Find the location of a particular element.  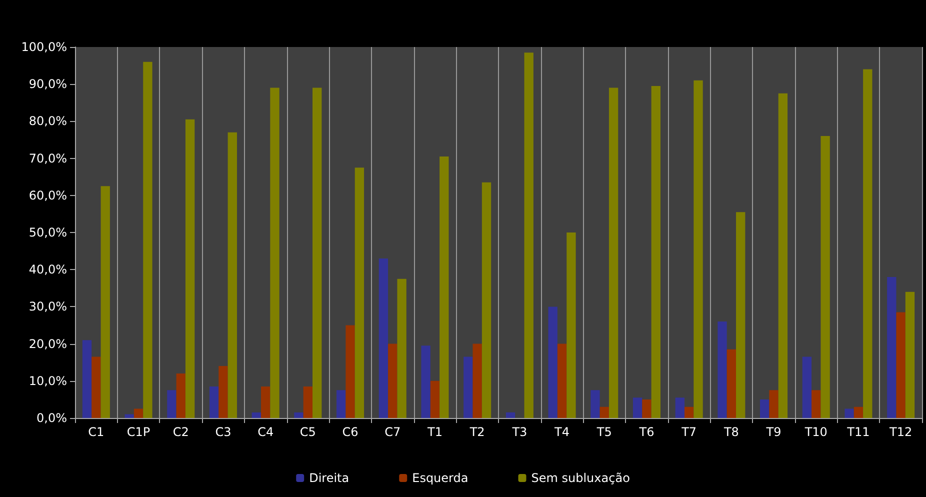

y-tick-label: 20,0% is located at coordinates (47, 343).